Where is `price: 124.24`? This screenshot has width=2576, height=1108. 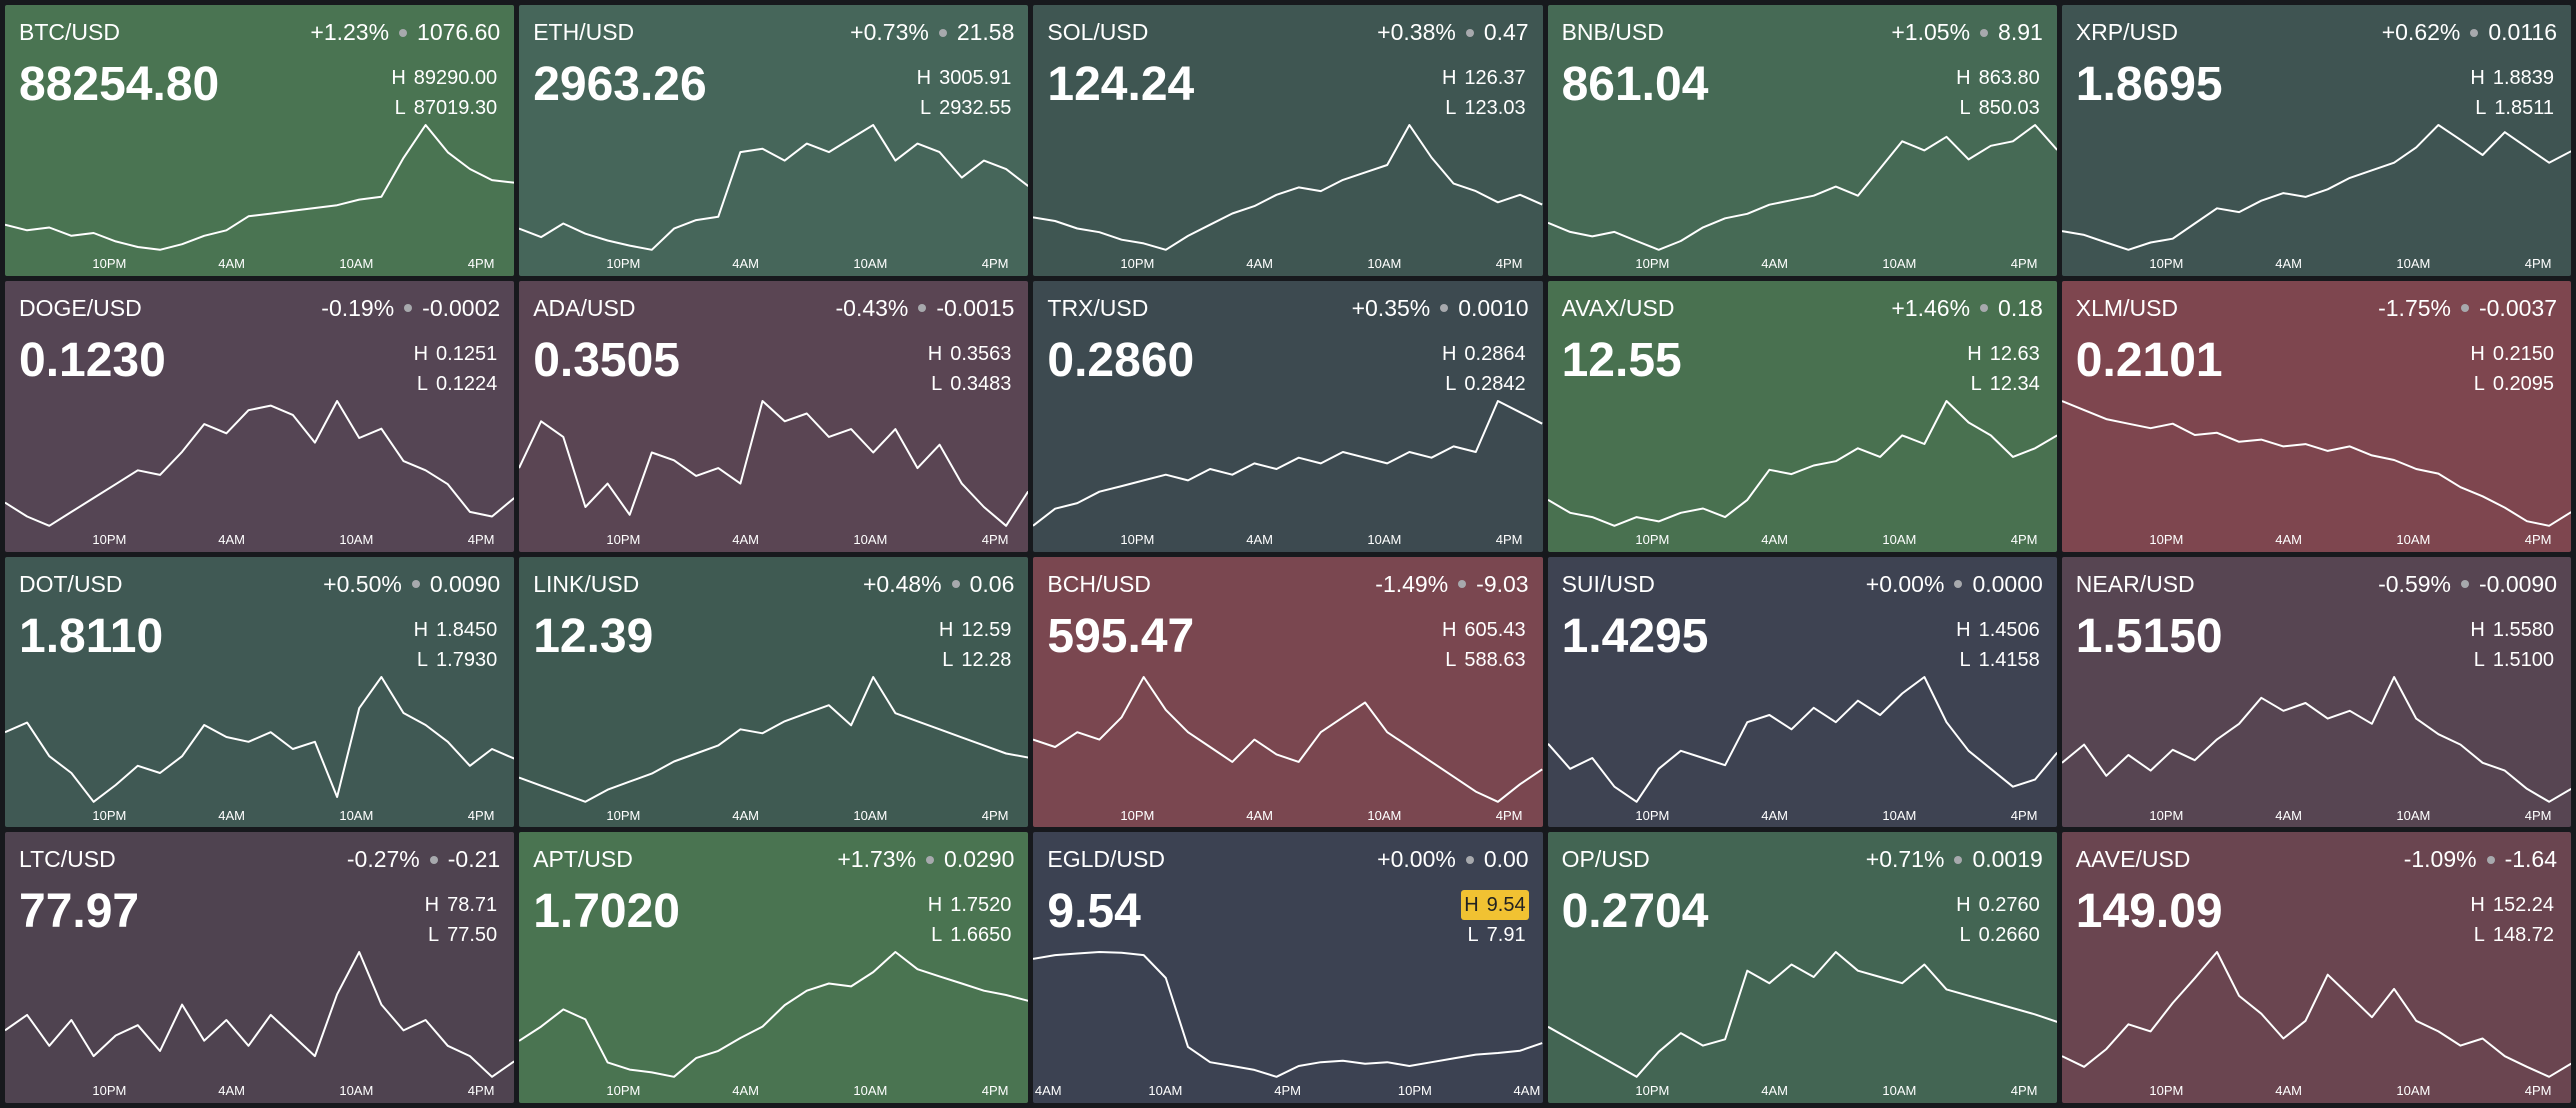 price: 124.24 is located at coordinates (1121, 84).